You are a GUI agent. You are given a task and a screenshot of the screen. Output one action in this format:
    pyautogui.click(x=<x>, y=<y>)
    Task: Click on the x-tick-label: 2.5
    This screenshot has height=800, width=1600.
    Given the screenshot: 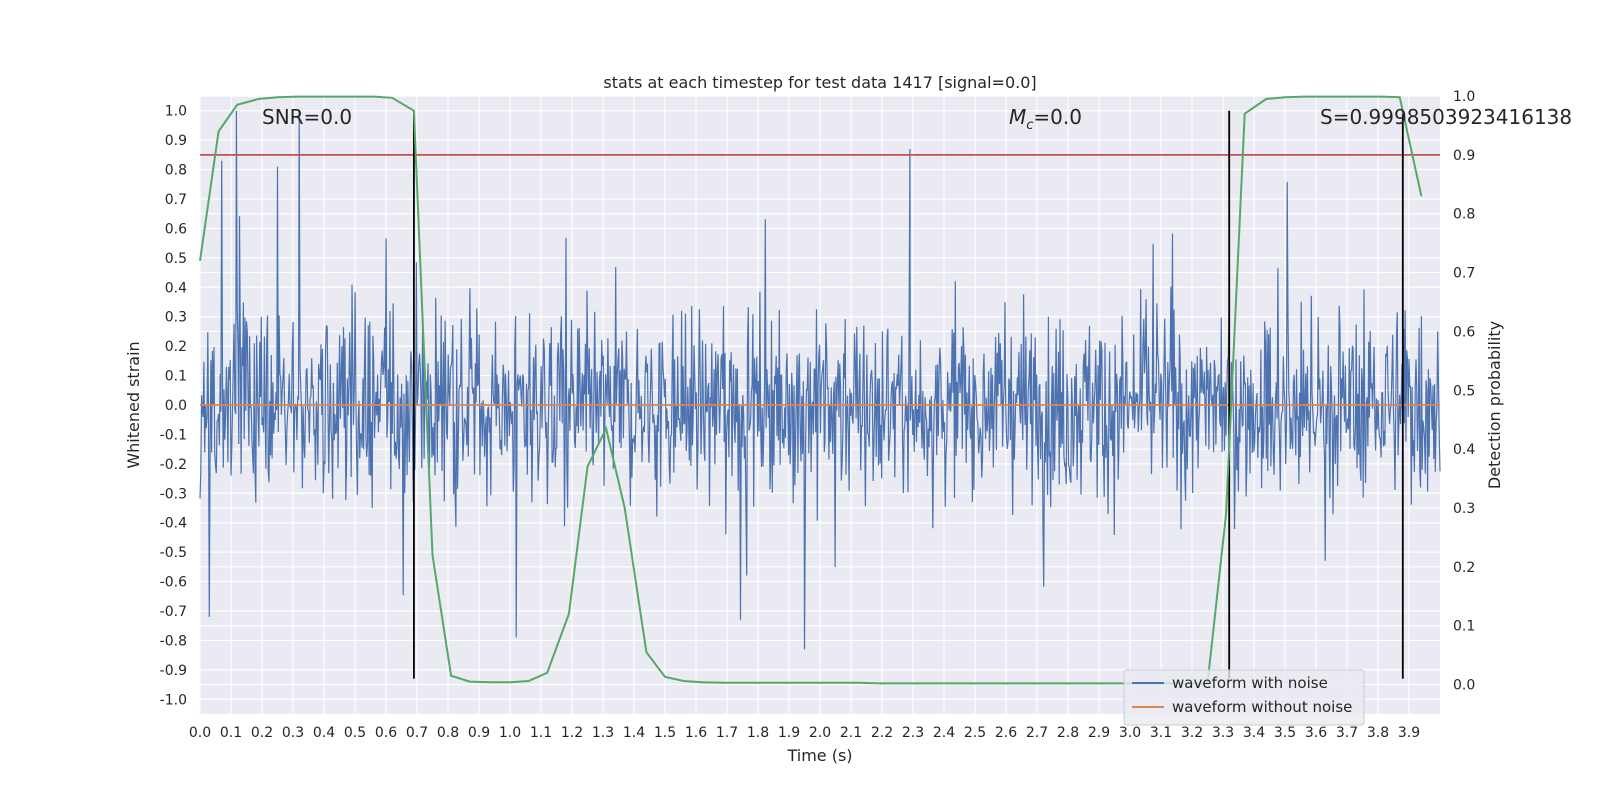 What is the action you would take?
    pyautogui.click(x=975, y=733)
    